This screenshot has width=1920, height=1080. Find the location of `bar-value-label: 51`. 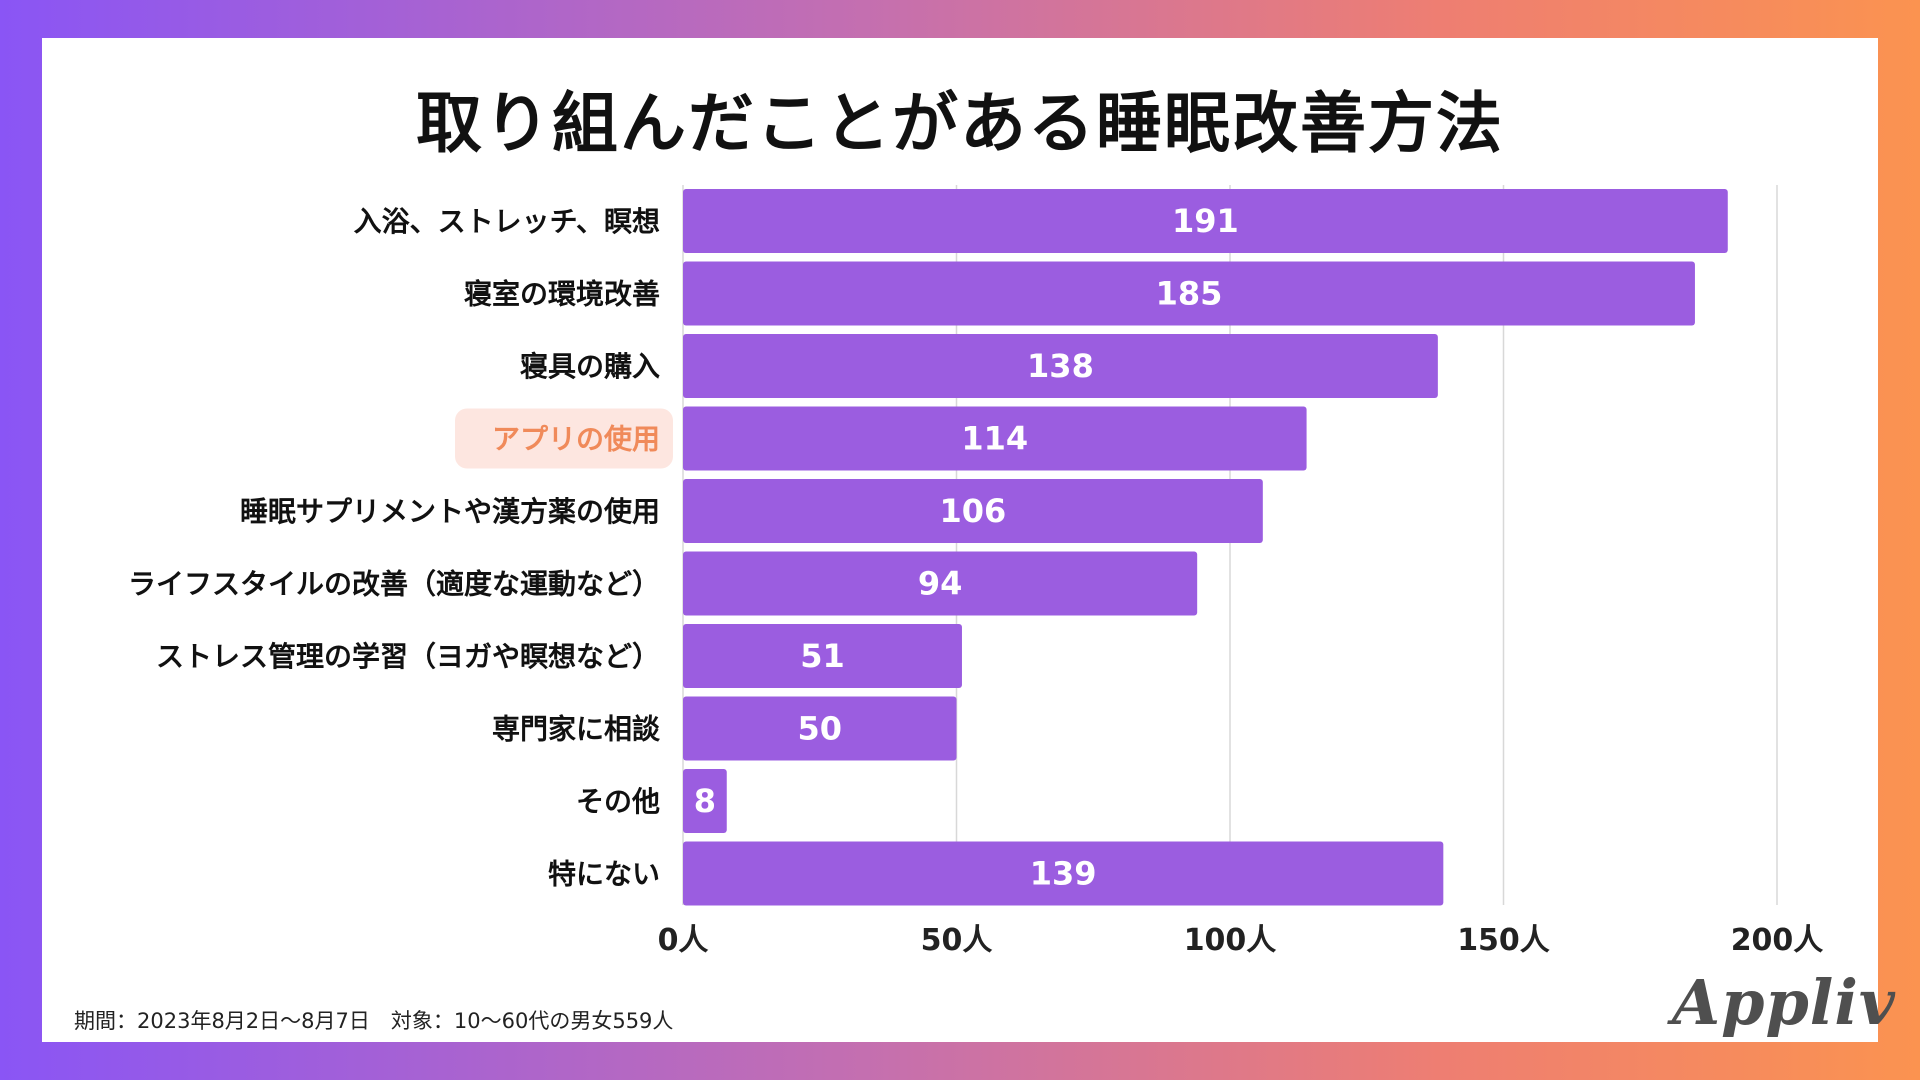

bar-value-label: 51 is located at coordinates (822, 656).